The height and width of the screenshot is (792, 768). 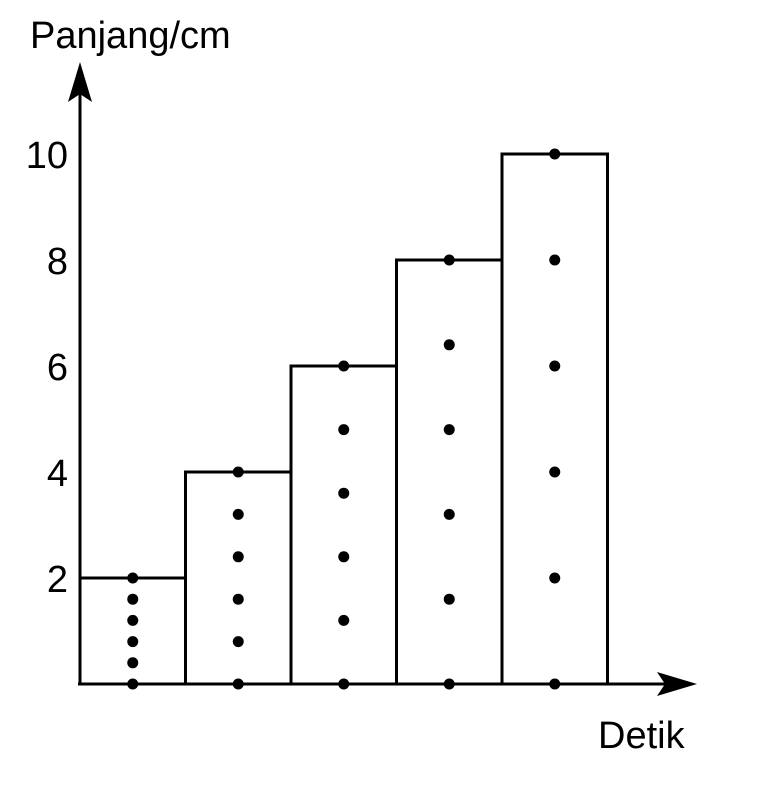 I want to click on y-tick-label: 8, so click(x=57, y=262).